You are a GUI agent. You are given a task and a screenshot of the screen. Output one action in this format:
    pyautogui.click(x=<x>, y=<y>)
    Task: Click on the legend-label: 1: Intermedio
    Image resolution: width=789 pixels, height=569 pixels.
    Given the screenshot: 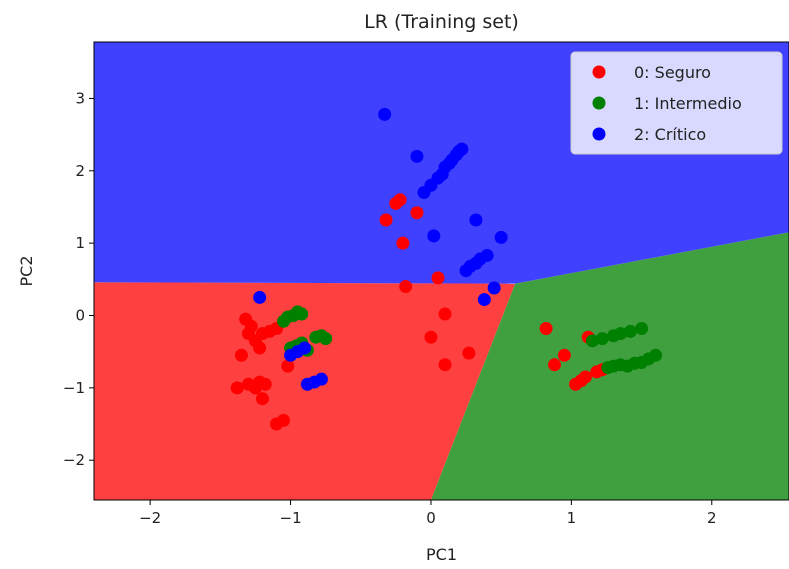 What is the action you would take?
    pyautogui.click(x=688, y=103)
    